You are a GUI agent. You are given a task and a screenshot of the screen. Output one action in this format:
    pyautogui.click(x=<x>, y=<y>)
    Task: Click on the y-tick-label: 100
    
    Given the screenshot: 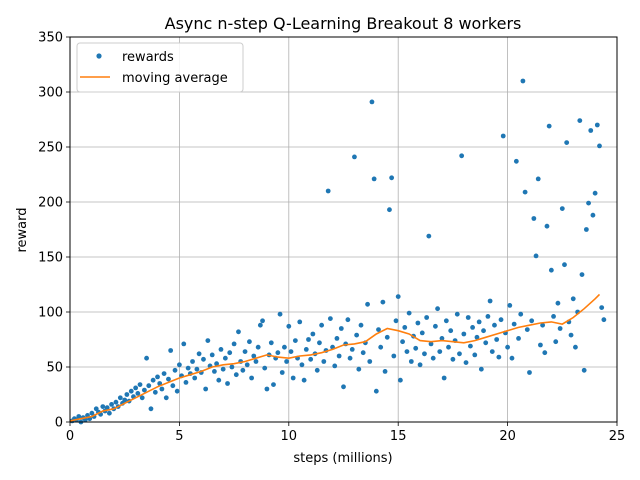 What is the action you would take?
    pyautogui.click(x=50, y=313)
    